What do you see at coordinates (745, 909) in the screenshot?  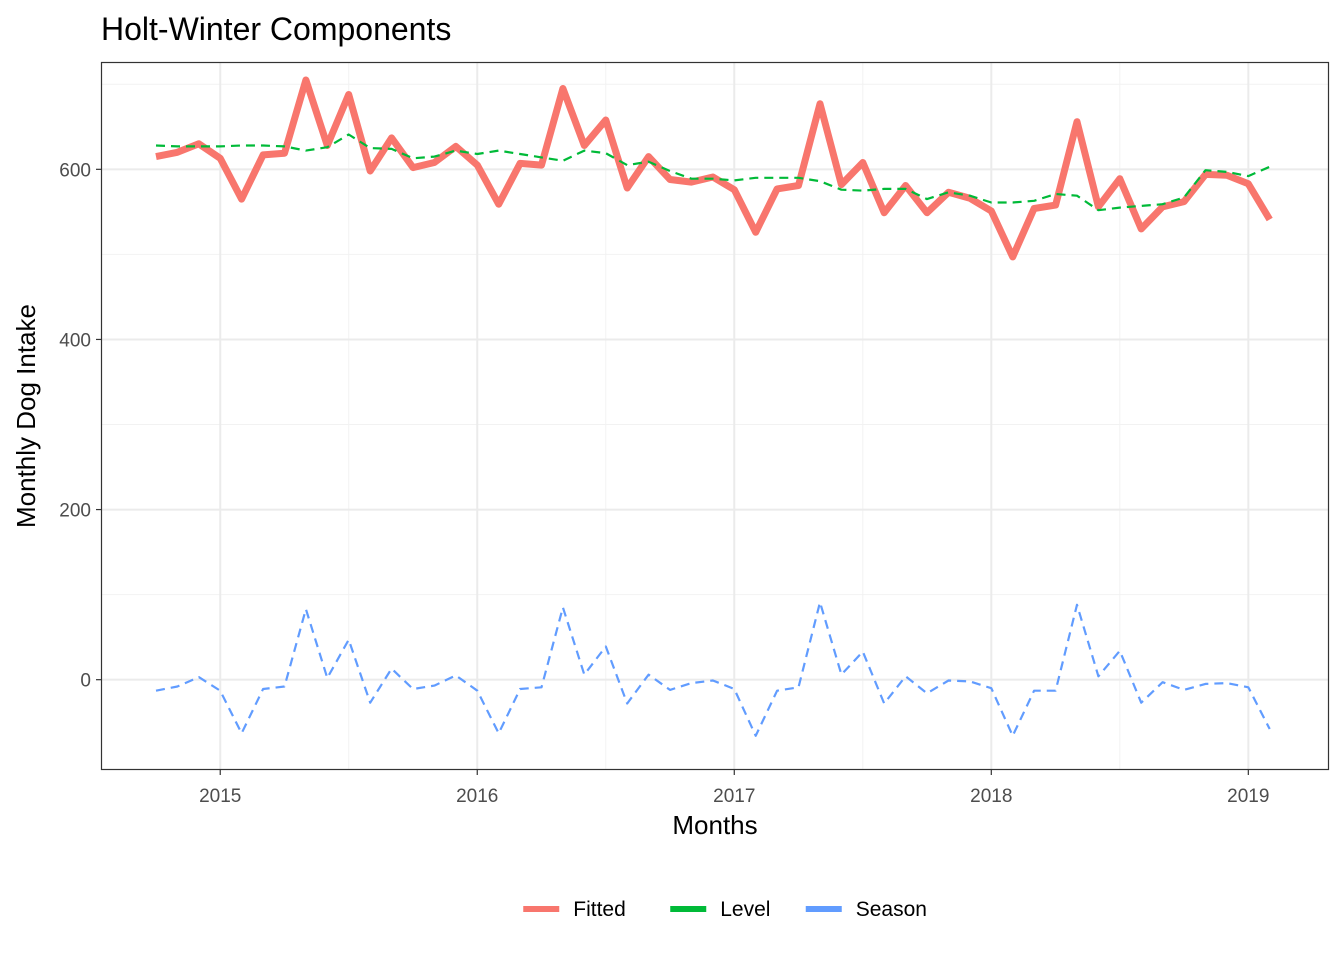 I see `legend-label-level: Level` at bounding box center [745, 909].